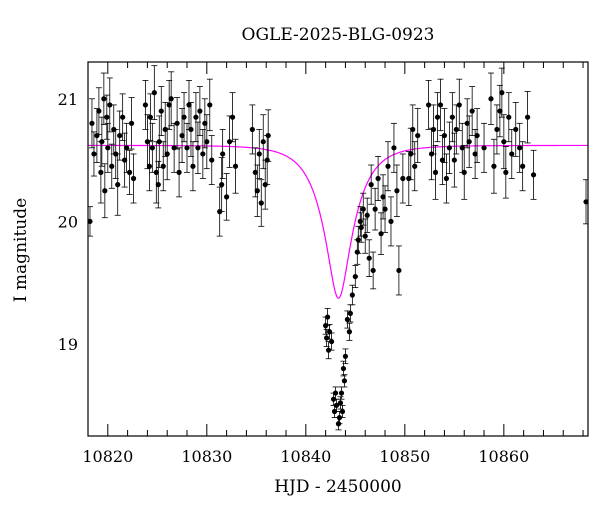 This screenshot has width=600, height=512. Describe the element at coordinates (338, 487) in the screenshot. I see `x-axis-title: HJD - 2450000` at that location.